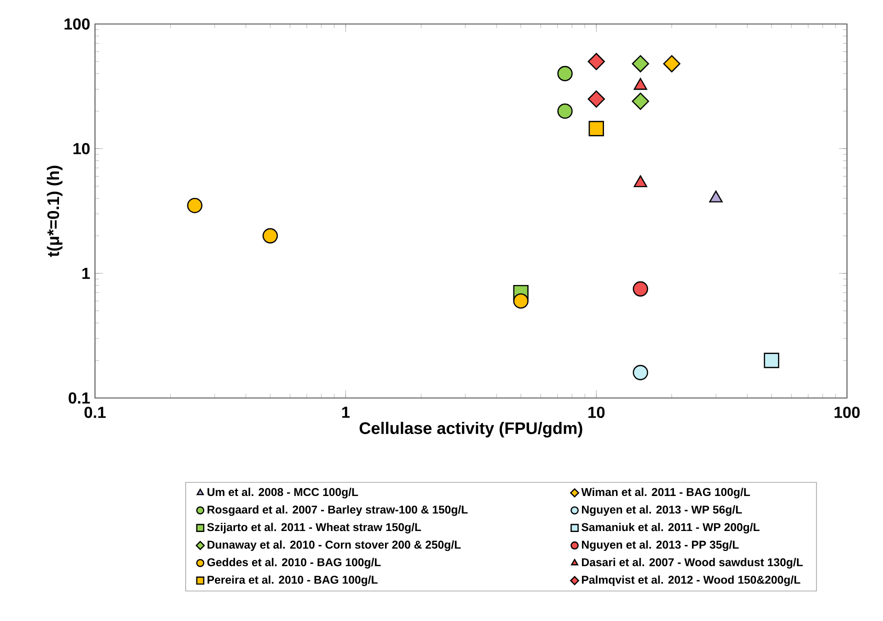  Describe the element at coordinates (691, 580) in the screenshot. I see `legend-label: Palmqvist et al. 2012 - Wood 150&200g/L` at that location.